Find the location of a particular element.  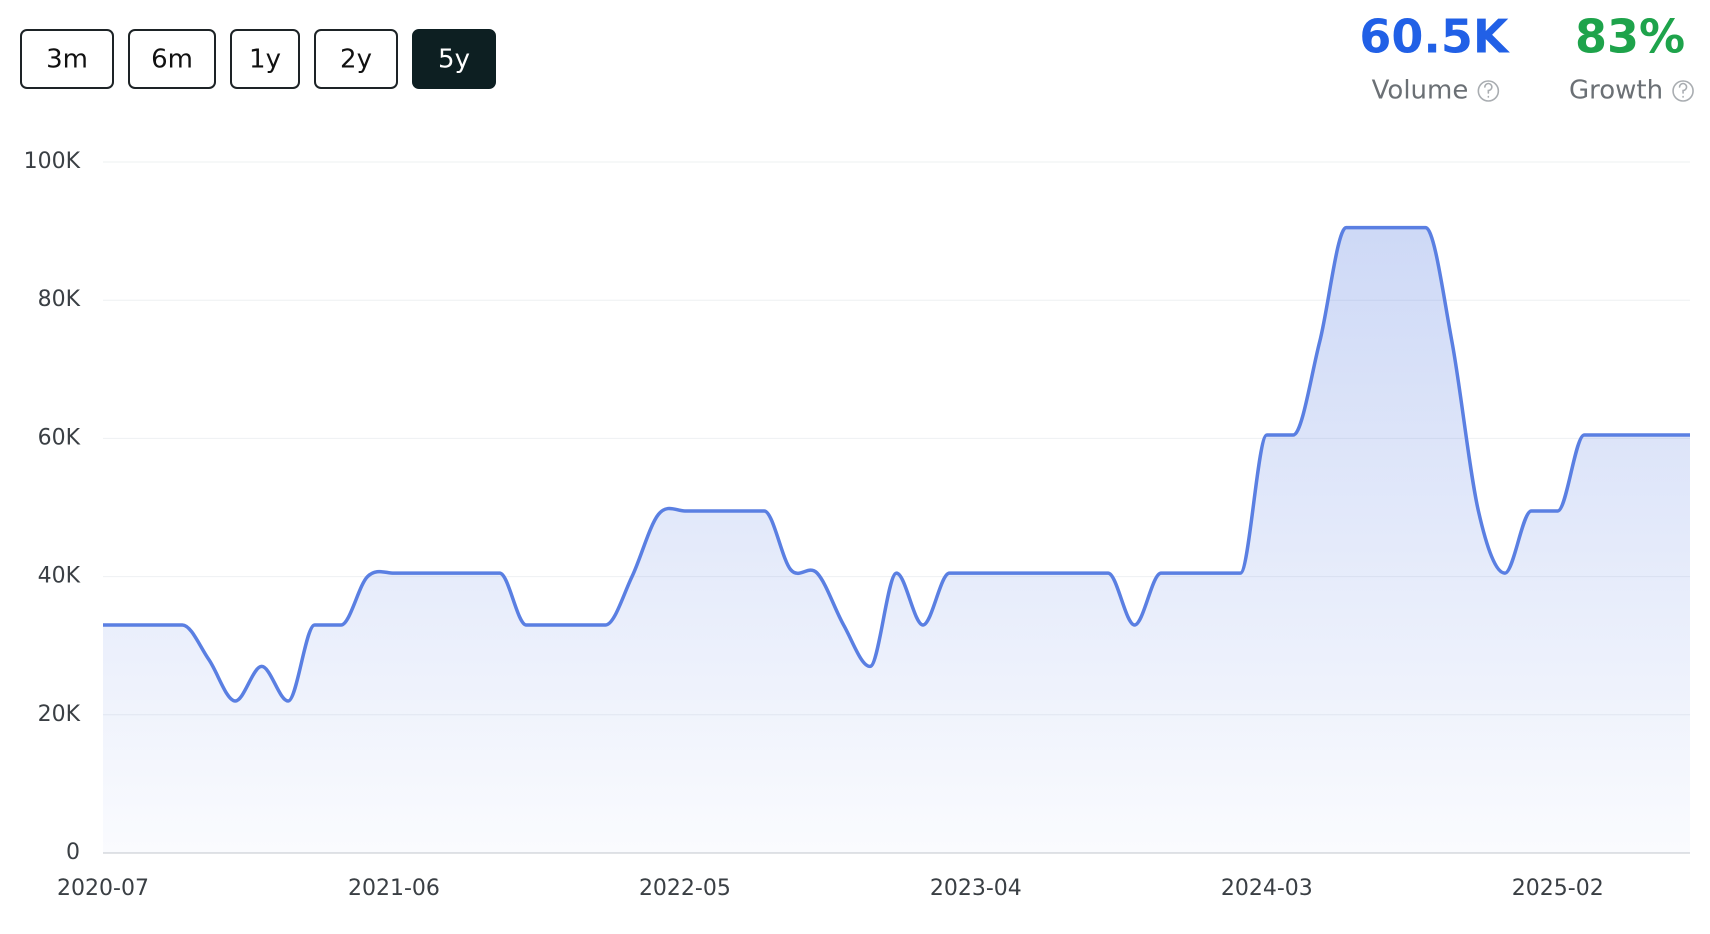

x-tick-label: 2023-04 is located at coordinates (976, 888).